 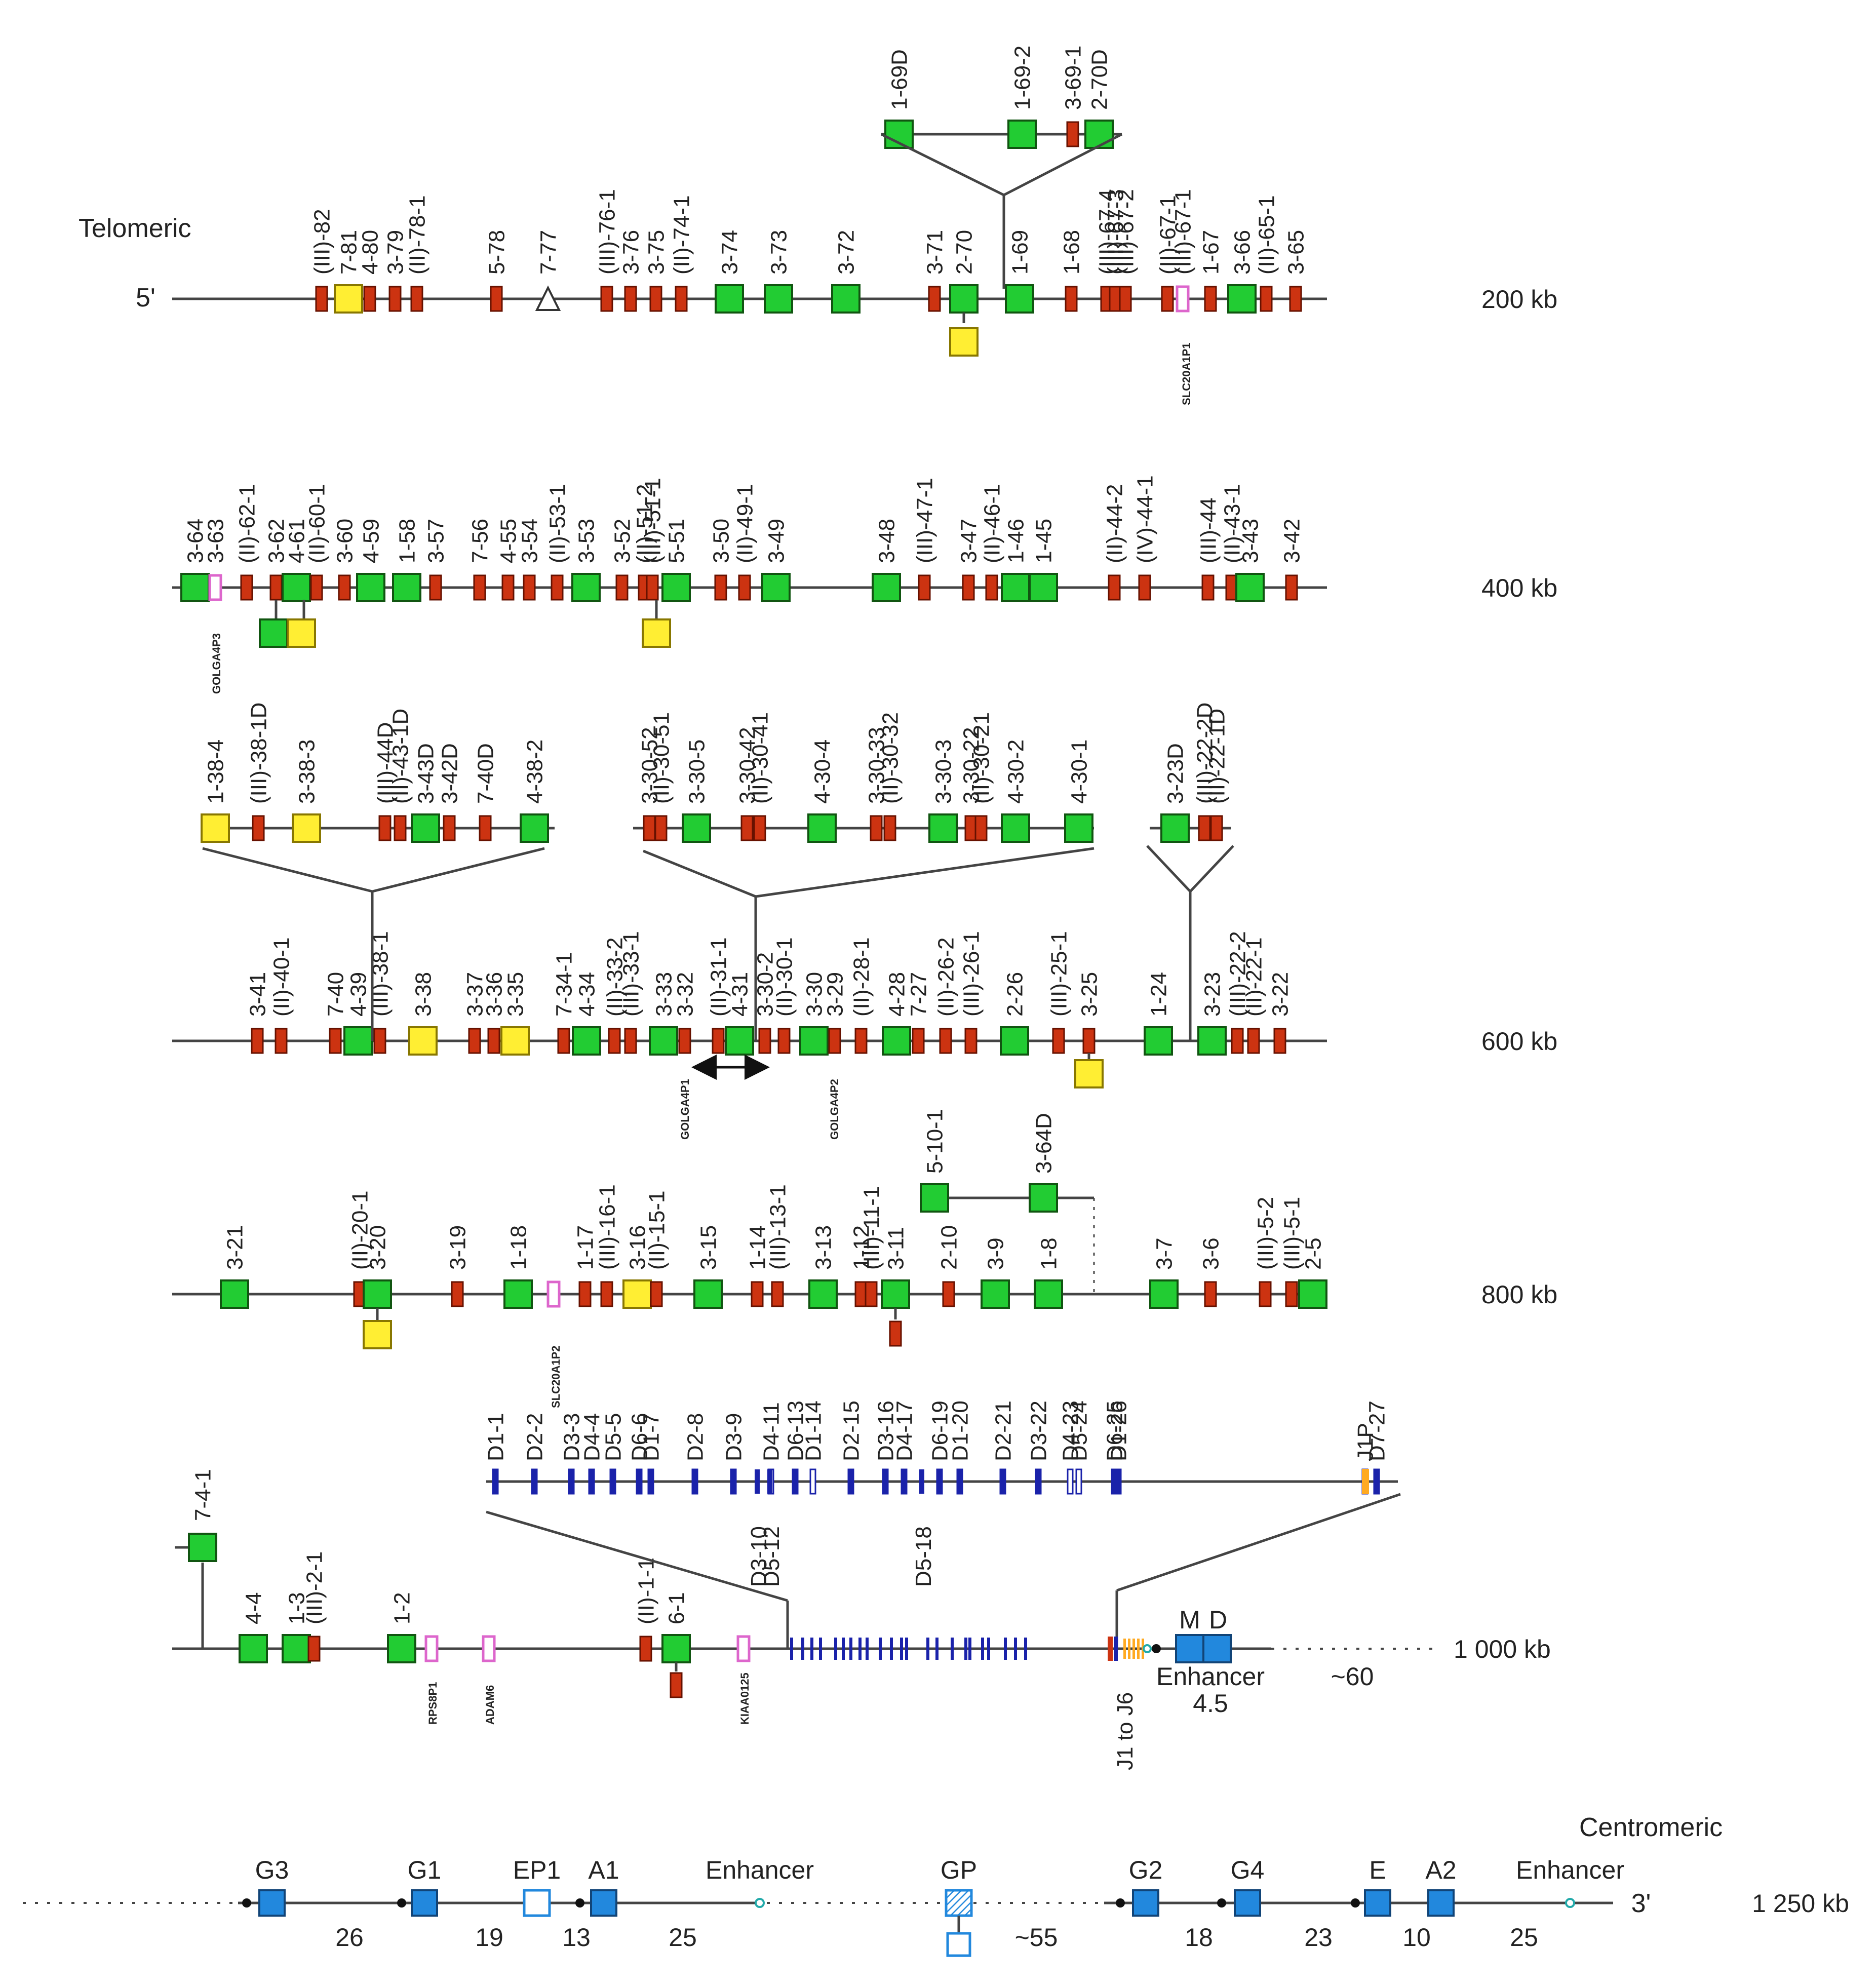 I want to click on gene-3-52-mark, so click(x=622, y=588).